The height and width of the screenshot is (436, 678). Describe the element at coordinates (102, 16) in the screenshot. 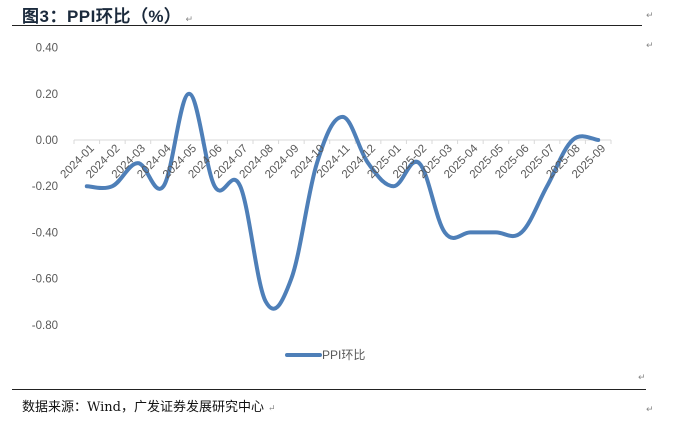

I see `figure-title-text: 图3：PPI环比（%）` at that location.